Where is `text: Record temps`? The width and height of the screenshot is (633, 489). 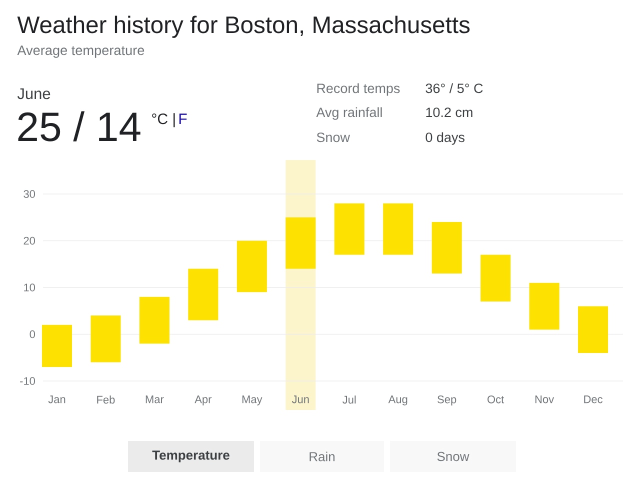
text: Record temps is located at coordinates (358, 89).